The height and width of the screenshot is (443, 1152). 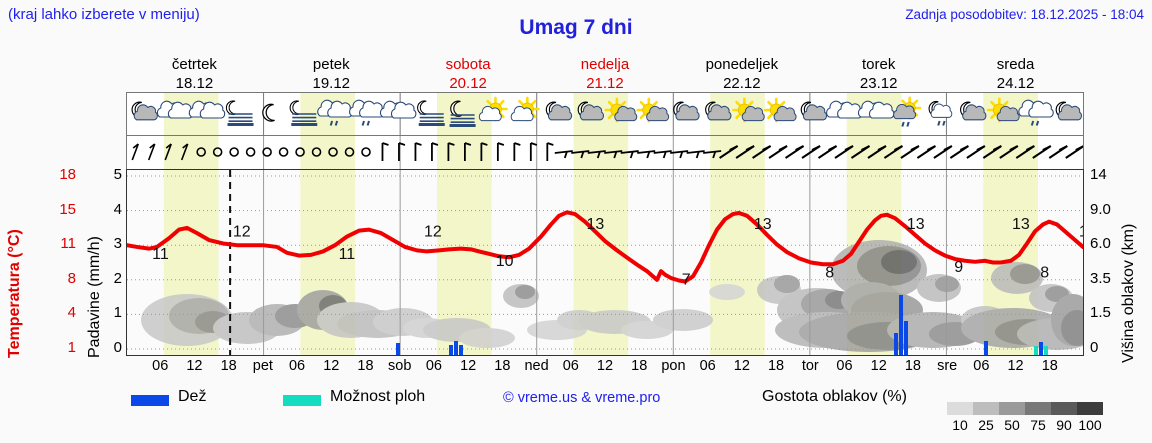 I want to click on page-title: Umag 7 dni, so click(x=576, y=27).